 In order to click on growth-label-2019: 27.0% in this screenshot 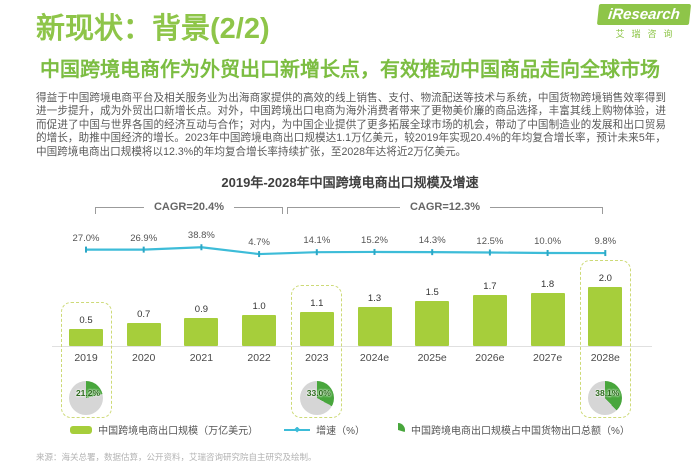, I will do `click(86, 238)`.